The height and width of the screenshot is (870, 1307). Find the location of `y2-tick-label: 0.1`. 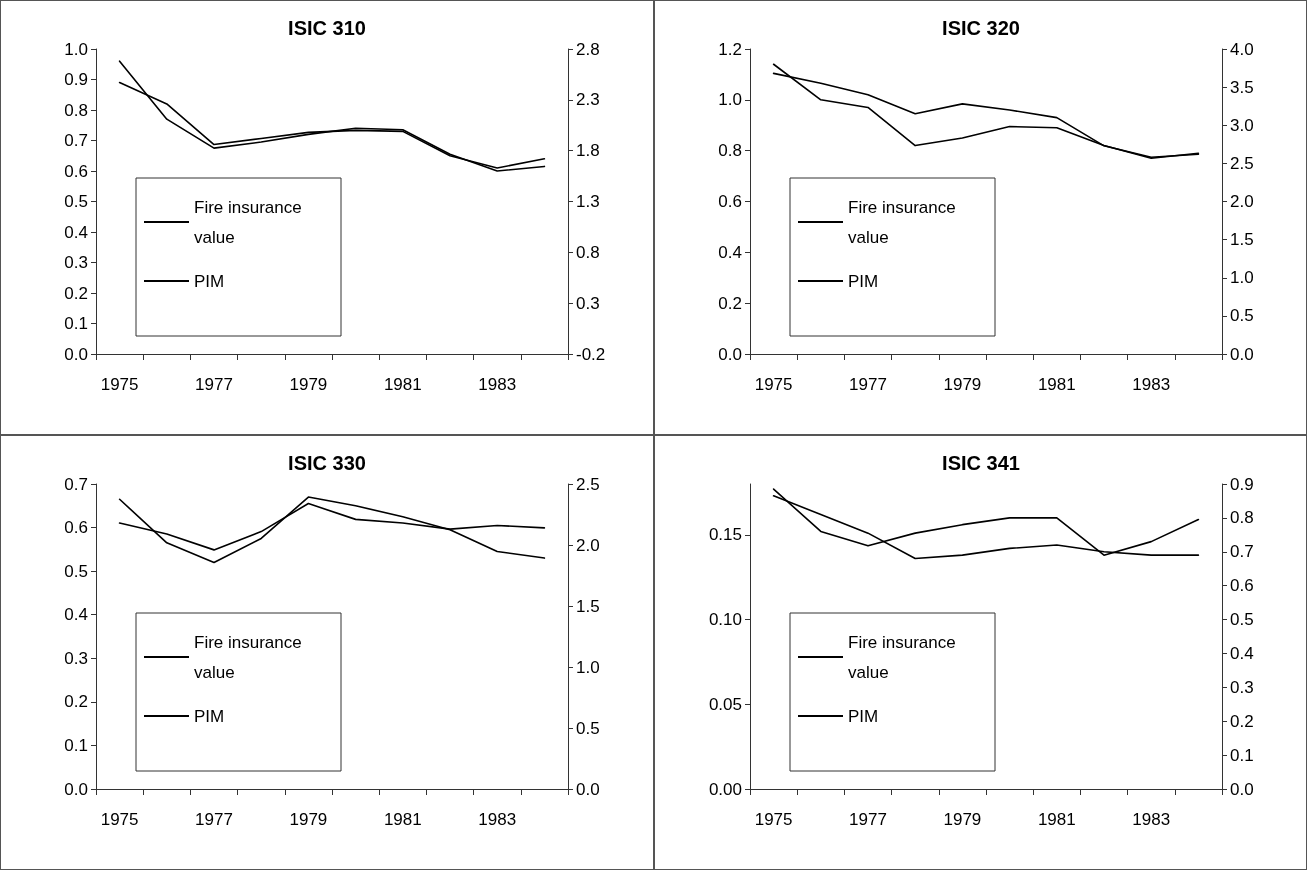

y2-tick-label: 0.1 is located at coordinates (1241, 755).